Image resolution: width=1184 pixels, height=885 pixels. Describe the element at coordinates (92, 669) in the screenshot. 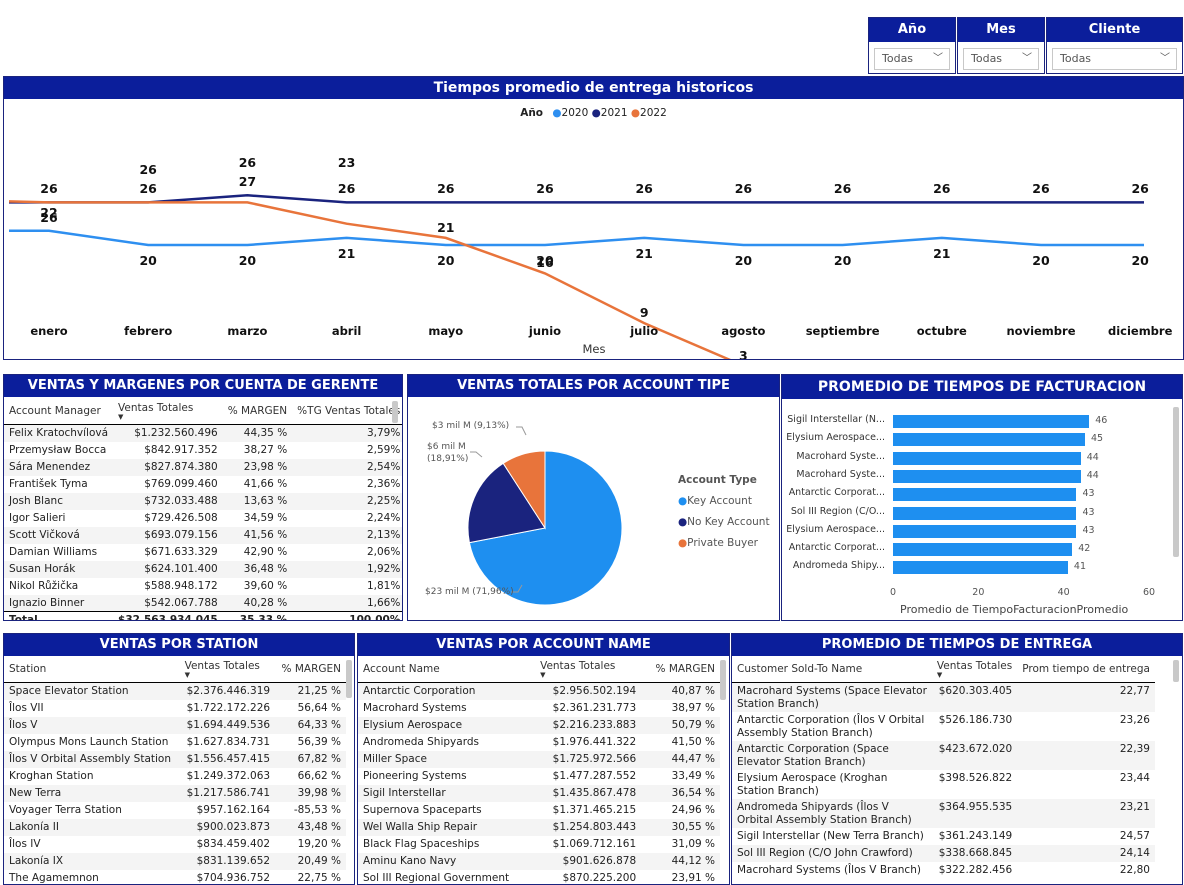

I see `col-station: Station` at that location.